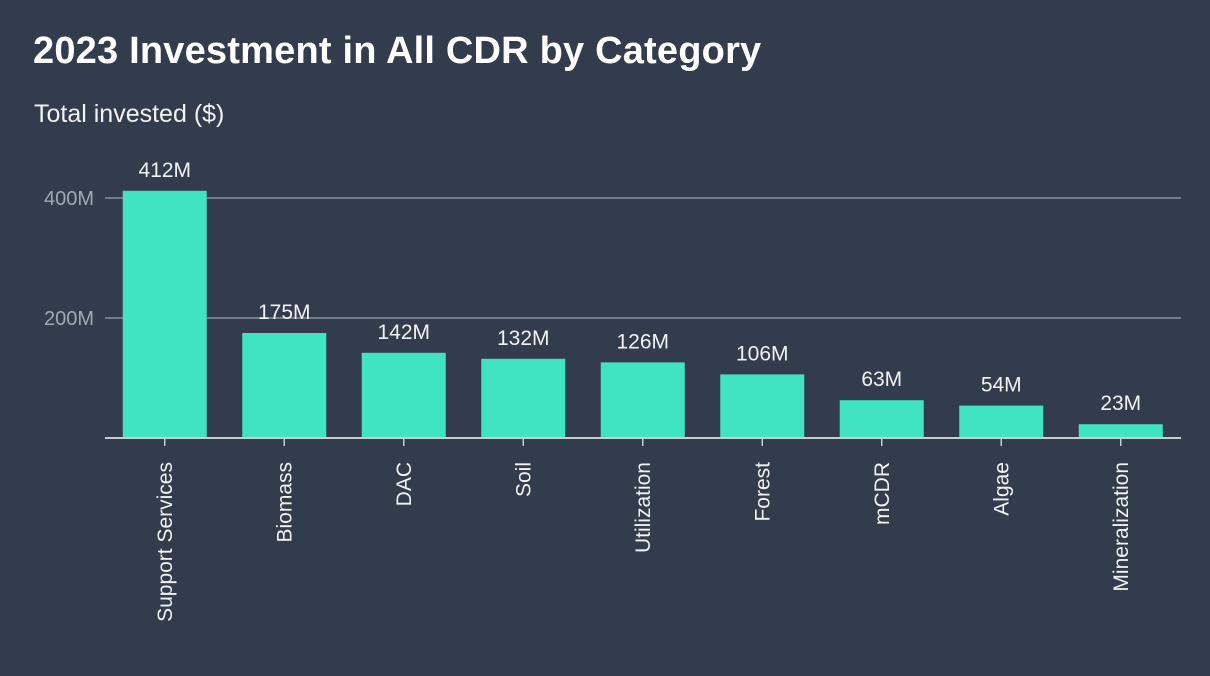  I want to click on chart-subtitle: Total invested ($), so click(129, 114).